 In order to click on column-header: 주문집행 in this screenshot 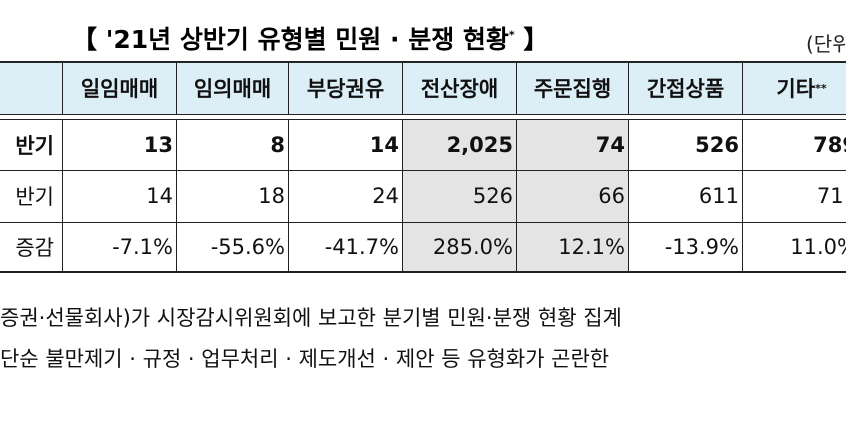, I will do `click(572, 88)`.